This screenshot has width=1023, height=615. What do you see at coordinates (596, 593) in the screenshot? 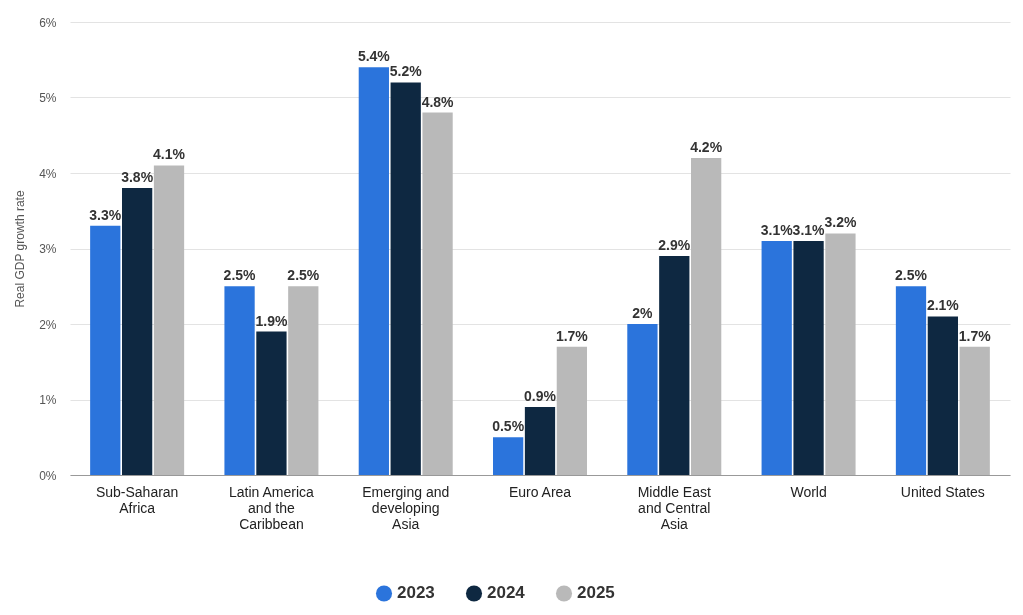
I see `legend-label: 2025` at bounding box center [596, 593].